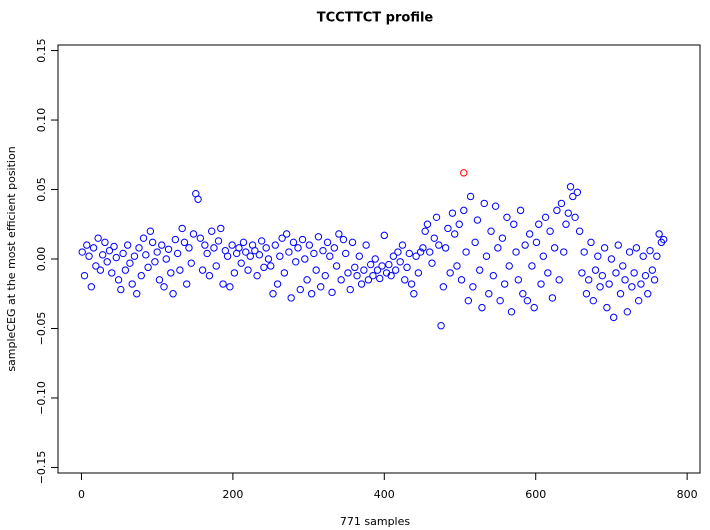 The height and width of the screenshot is (530, 710). I want to click on y-tick-label: −0.05, so click(41, 329).